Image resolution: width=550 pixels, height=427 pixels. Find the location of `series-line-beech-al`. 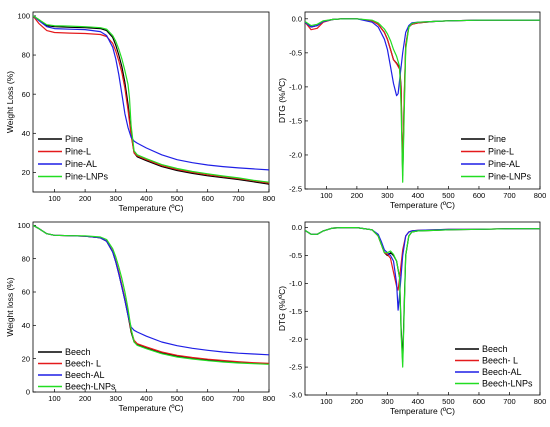

series-line-beech-al is located at coordinates (151, 290).